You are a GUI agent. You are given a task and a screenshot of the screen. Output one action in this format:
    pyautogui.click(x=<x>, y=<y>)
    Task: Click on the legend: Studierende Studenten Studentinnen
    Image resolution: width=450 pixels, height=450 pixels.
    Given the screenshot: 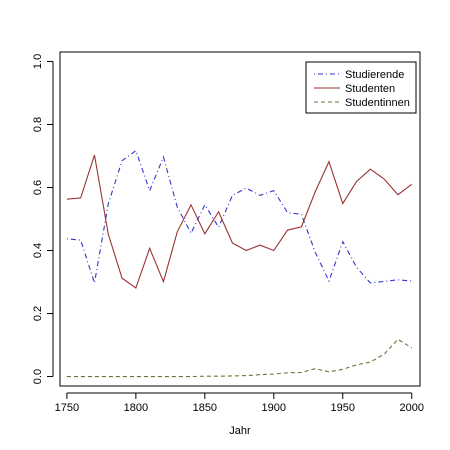 What is the action you would take?
    pyautogui.click(x=361, y=87)
    